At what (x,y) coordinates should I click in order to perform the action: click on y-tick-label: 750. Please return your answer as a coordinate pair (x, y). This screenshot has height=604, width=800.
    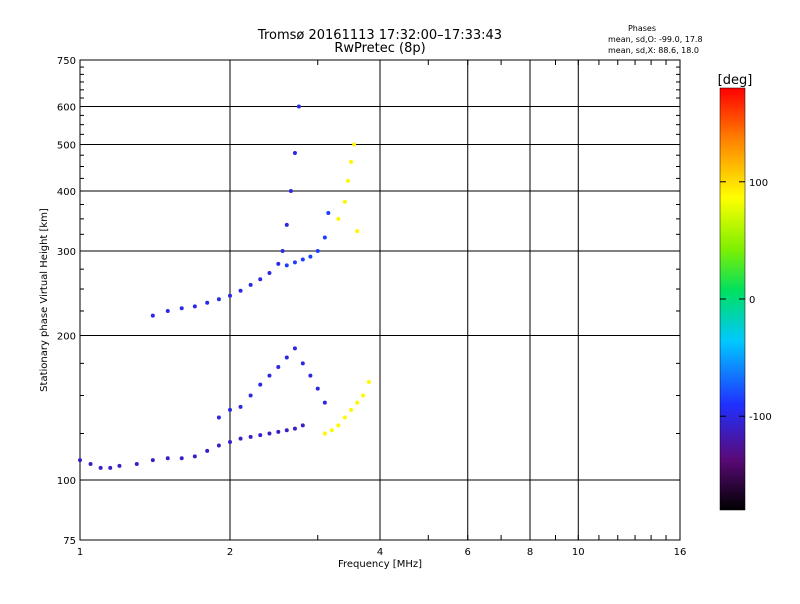
    Looking at the image, I should click on (66, 61).